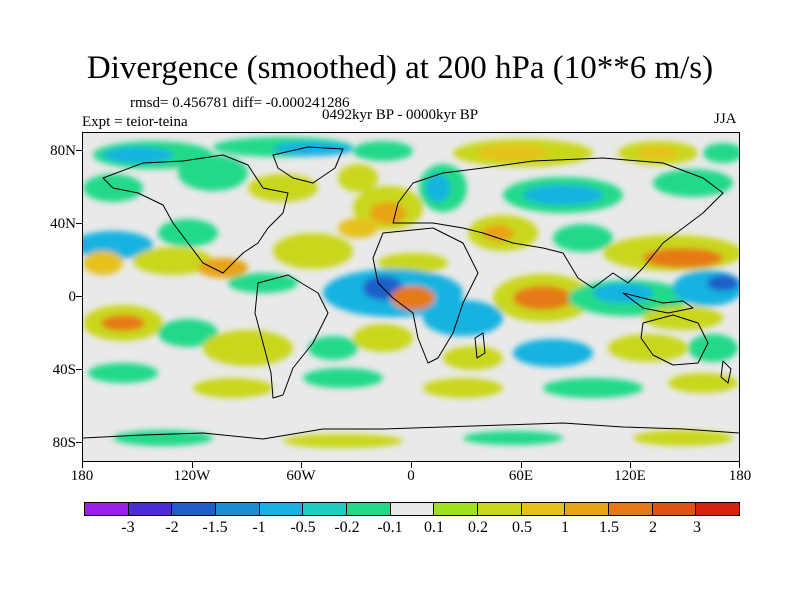  I want to click on coastline-eurasia, so click(558, 223).